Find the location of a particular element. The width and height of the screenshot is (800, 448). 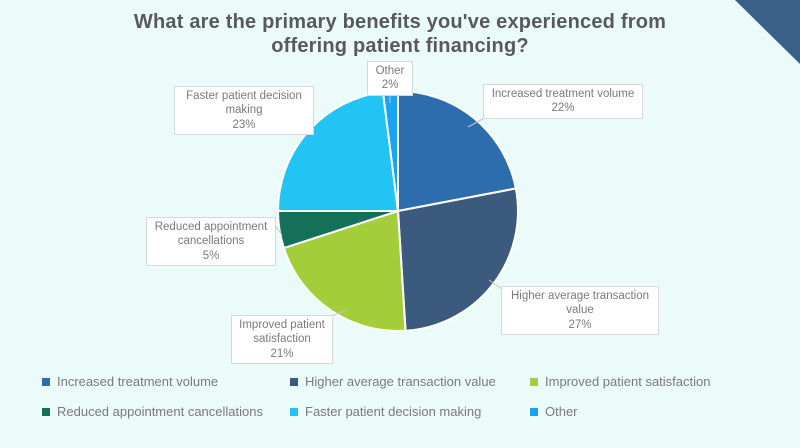

legend-label: Improved patient satisfaction is located at coordinates (628, 381).